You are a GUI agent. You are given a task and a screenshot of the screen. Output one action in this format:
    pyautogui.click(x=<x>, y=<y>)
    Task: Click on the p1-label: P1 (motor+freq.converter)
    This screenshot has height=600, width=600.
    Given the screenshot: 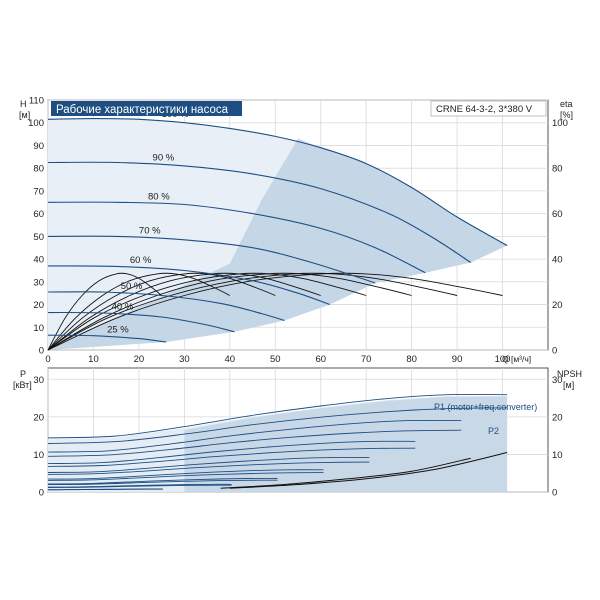 What is the action you would take?
    pyautogui.click(x=485, y=407)
    